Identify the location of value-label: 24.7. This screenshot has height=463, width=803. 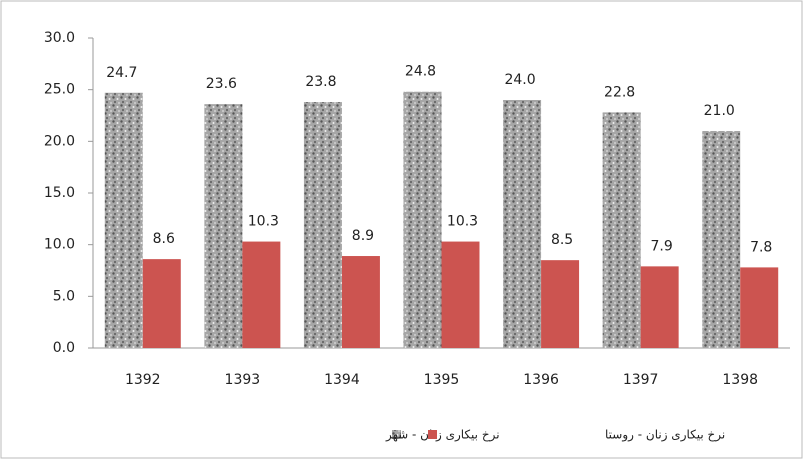
(121, 73).